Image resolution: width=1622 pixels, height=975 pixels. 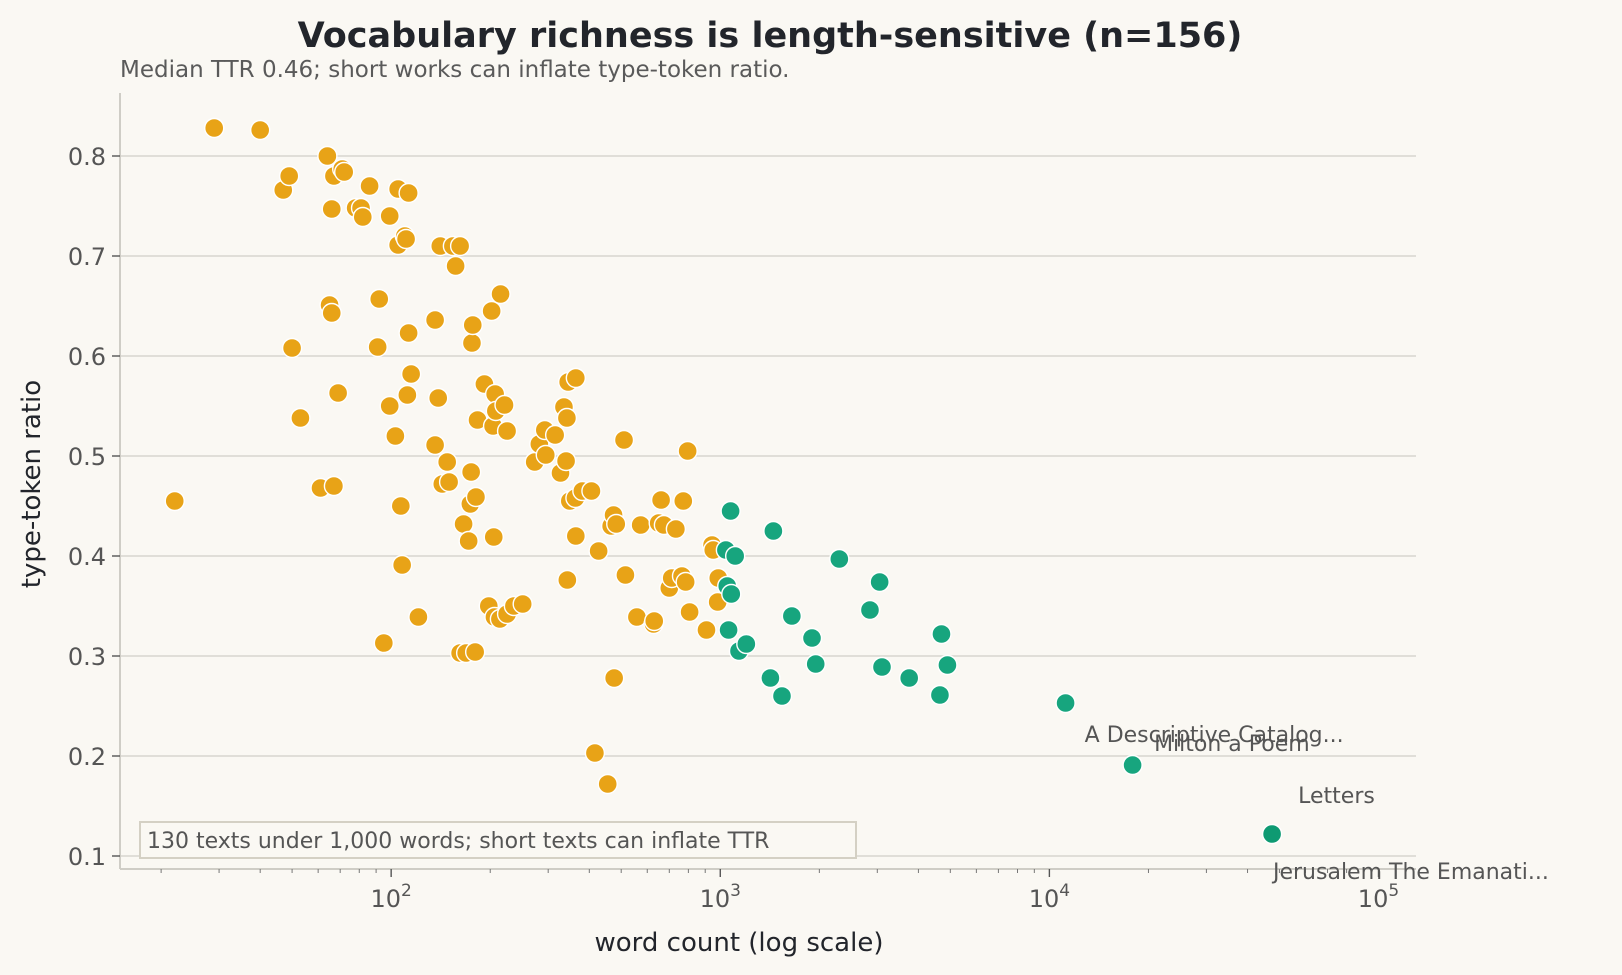 I want to click on x-axis-ticks: 10² 10³ 10⁴ 10⁵, so click(x=779, y=891).